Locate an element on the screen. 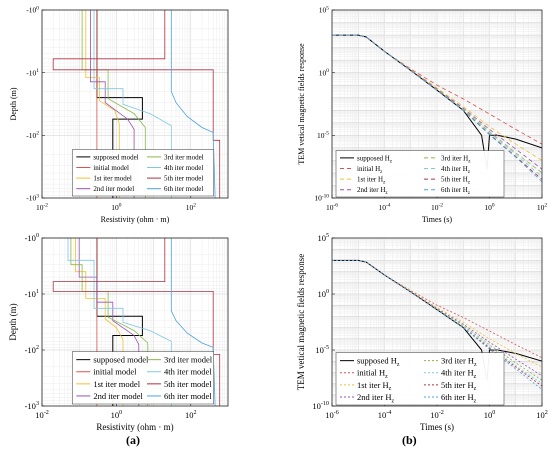  panel-label-b: (b) is located at coordinates (409, 440).